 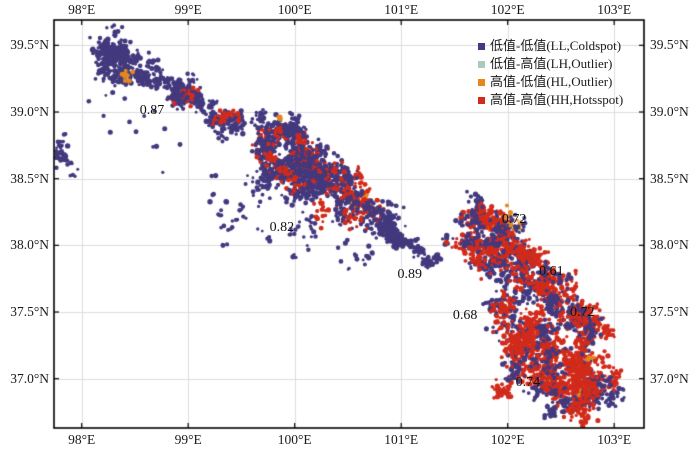 I want to click on legend-label: 低值-高值(LH,Outlier), so click(x=551, y=63).